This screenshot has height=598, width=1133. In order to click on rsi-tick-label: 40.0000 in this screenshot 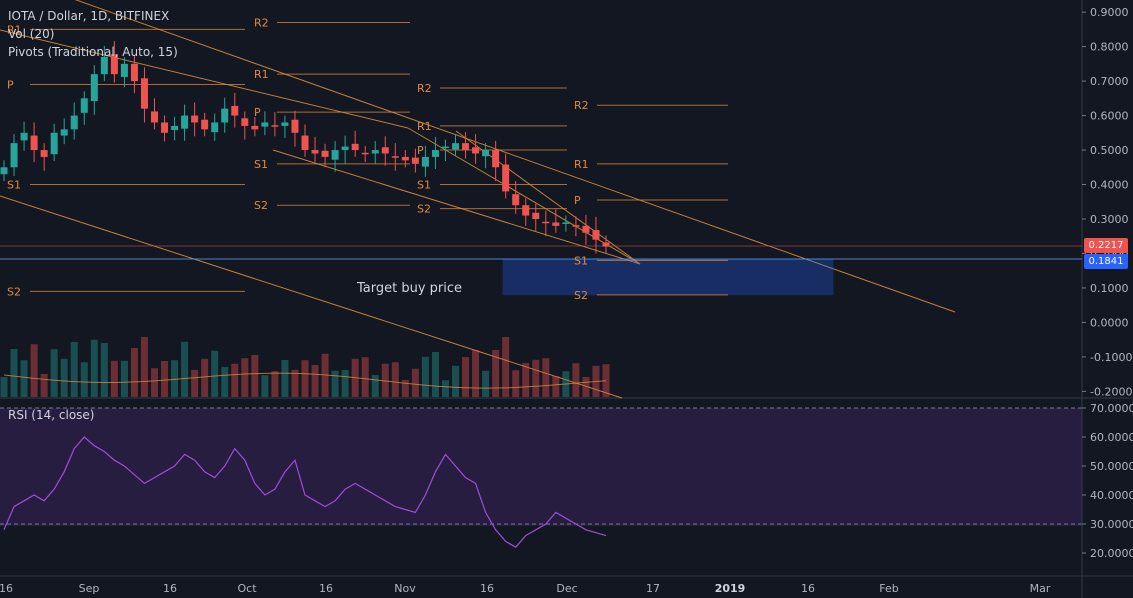, I will do `click(1111, 495)`.